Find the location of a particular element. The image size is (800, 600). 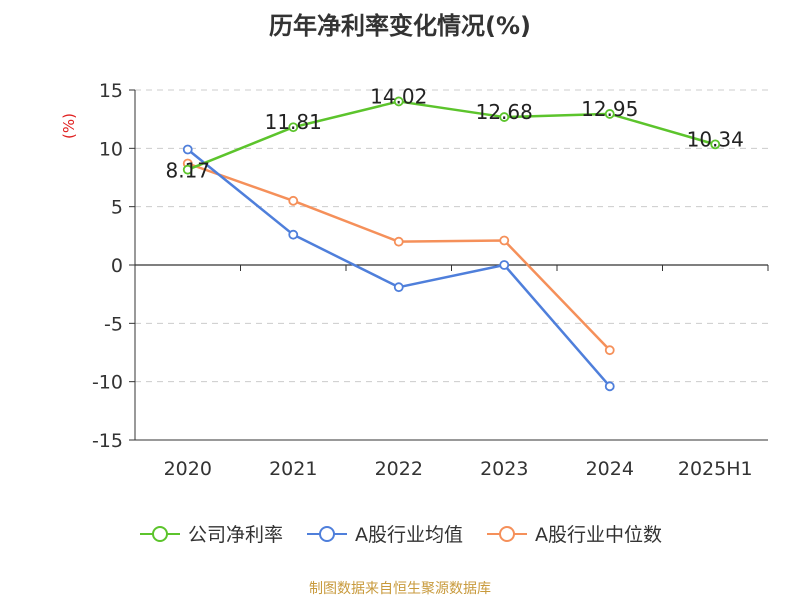

data-label: 12.95 is located at coordinates (609, 109).